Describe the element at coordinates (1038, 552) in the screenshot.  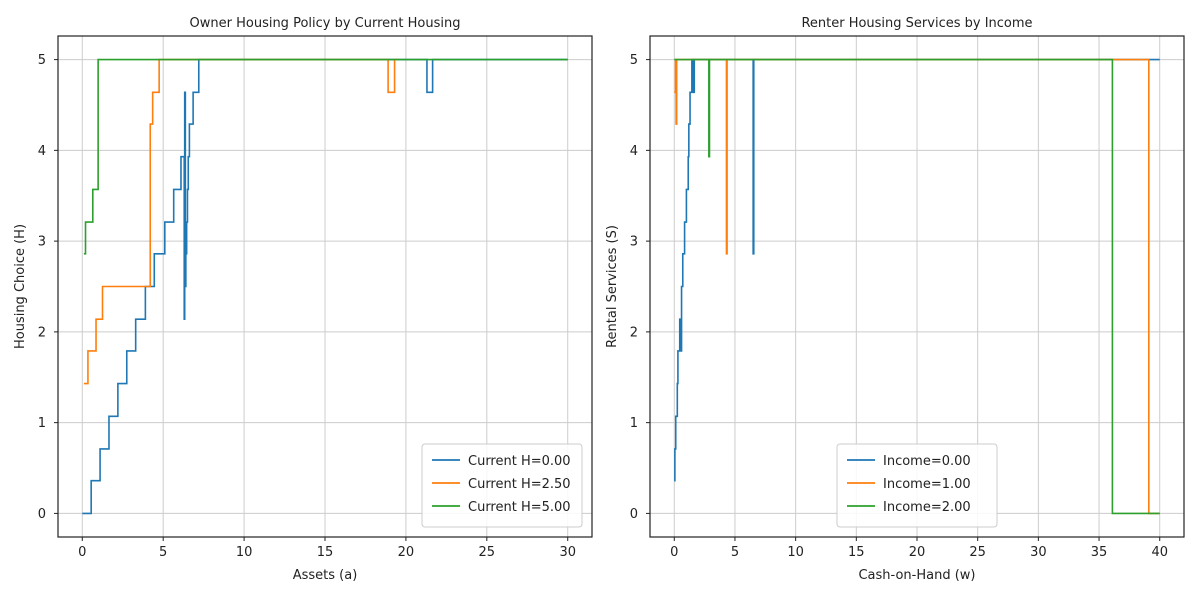
I see `renter-services-x-tick-label: 30` at that location.